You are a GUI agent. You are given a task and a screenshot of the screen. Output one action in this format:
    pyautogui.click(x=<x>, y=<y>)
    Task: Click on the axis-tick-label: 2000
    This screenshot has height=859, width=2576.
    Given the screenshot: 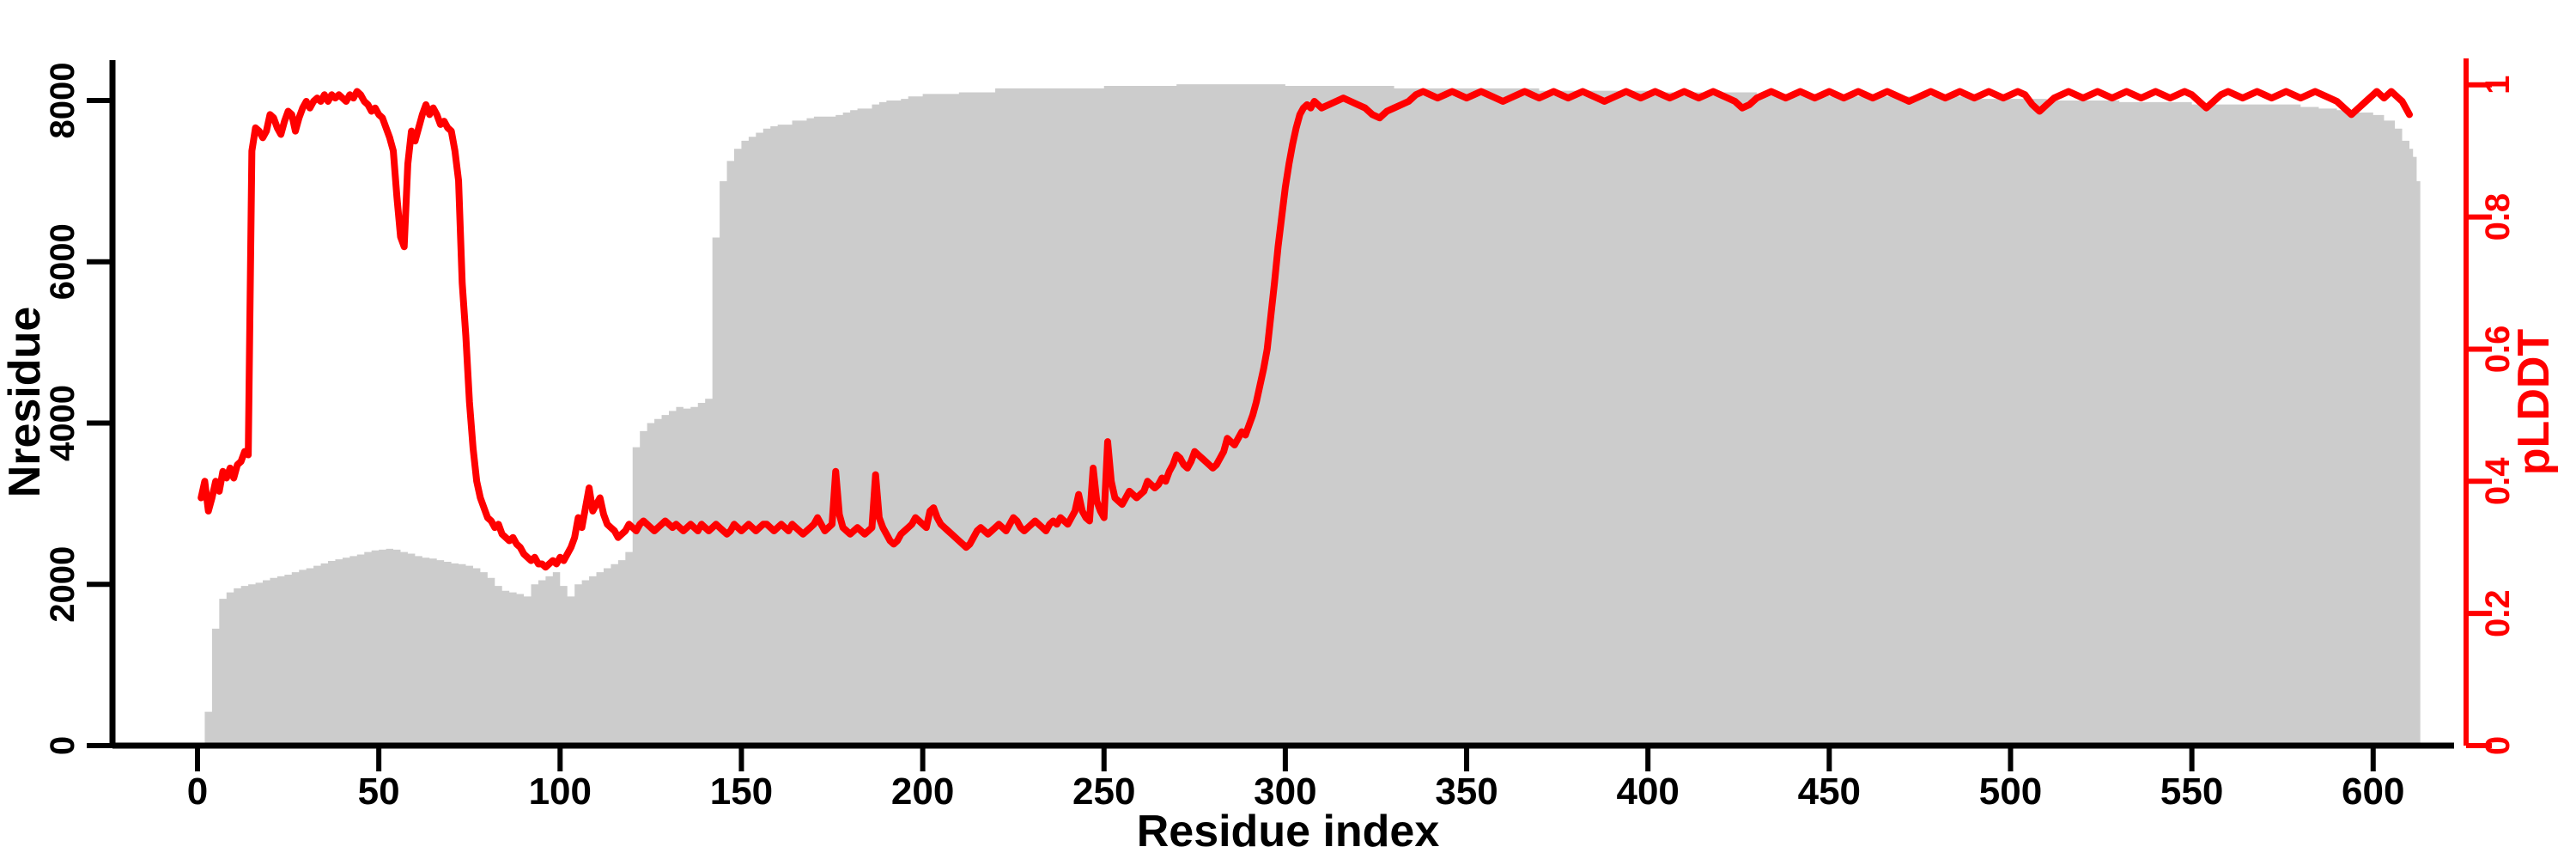 What is the action you would take?
    pyautogui.click(x=63, y=585)
    